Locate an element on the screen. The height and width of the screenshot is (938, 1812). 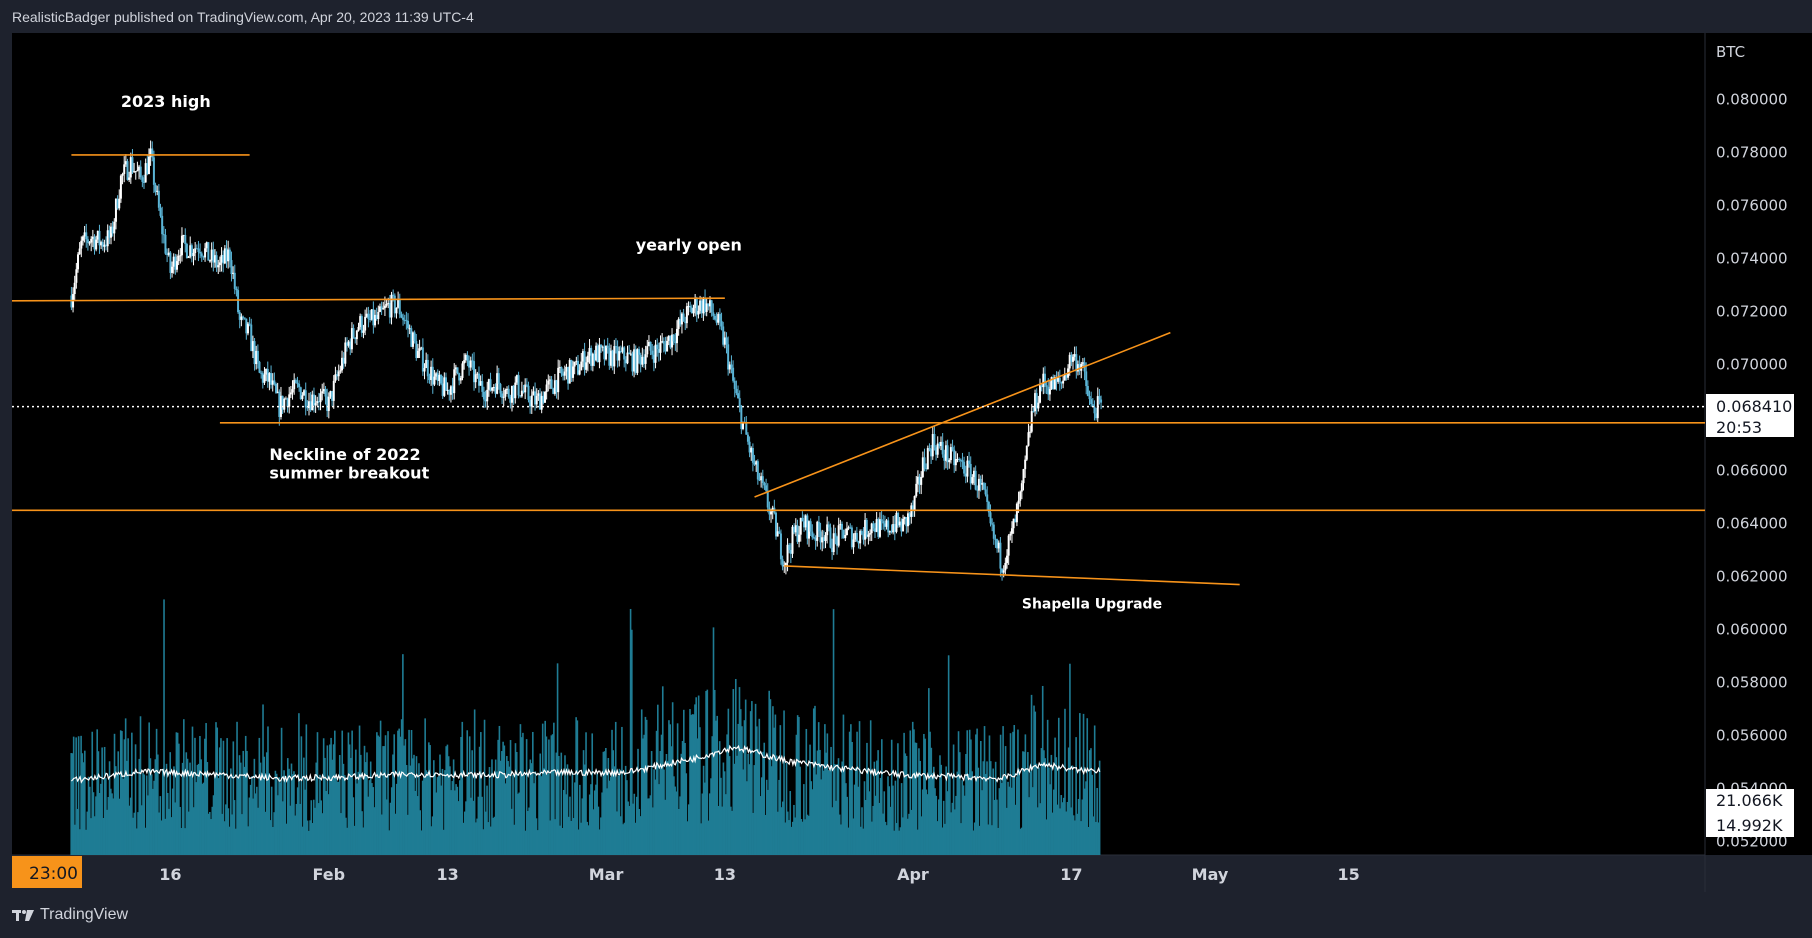
price-tick-label: 0.070000 is located at coordinates (1752, 364).